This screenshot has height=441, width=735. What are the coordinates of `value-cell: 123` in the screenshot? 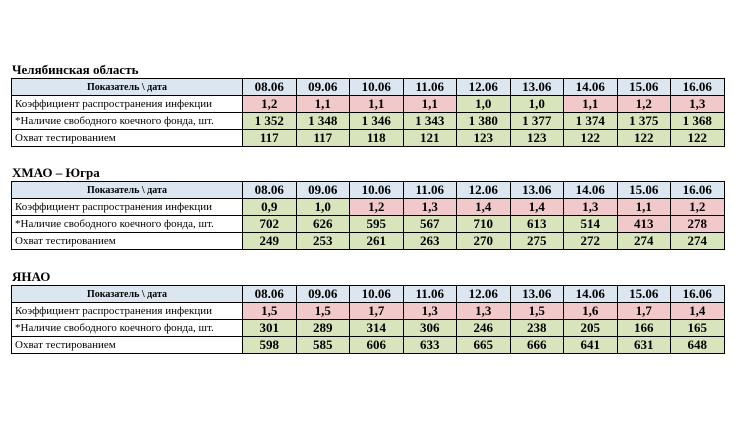 It's located at (483, 138).